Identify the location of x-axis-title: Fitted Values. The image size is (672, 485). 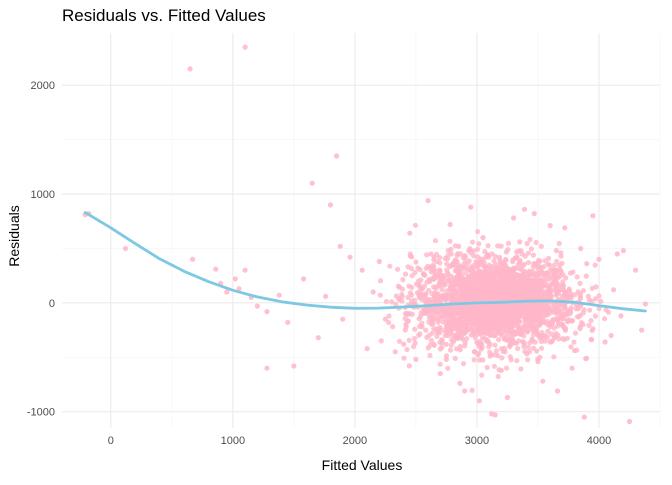
(362, 465).